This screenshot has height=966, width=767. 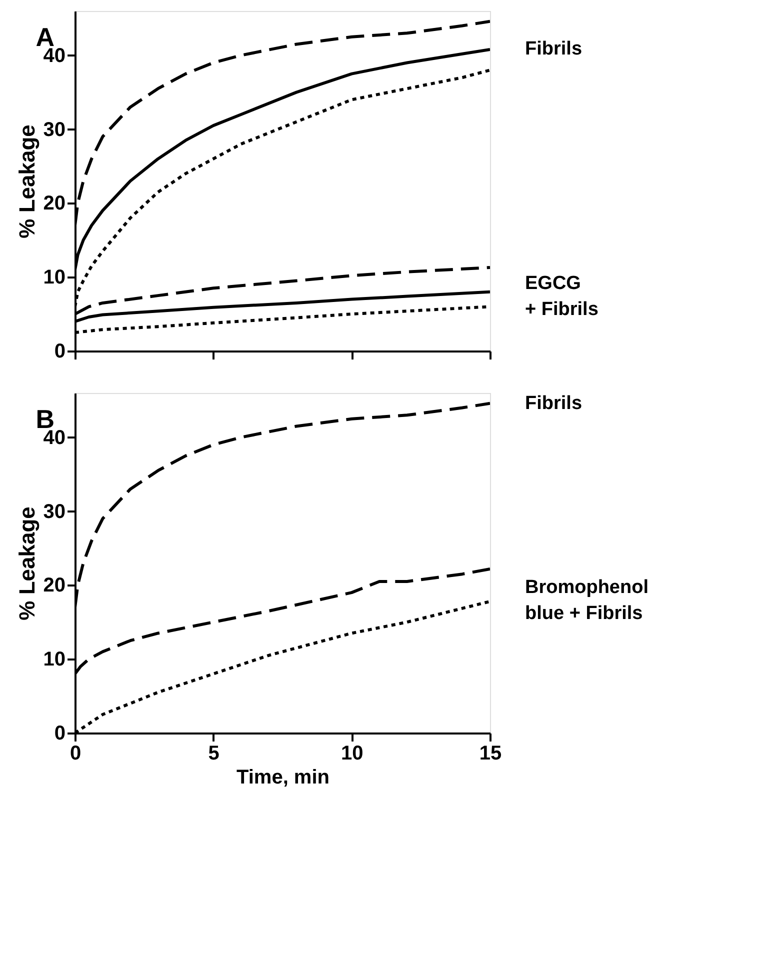 I want to click on x-tick-label: 0, so click(x=76, y=753).